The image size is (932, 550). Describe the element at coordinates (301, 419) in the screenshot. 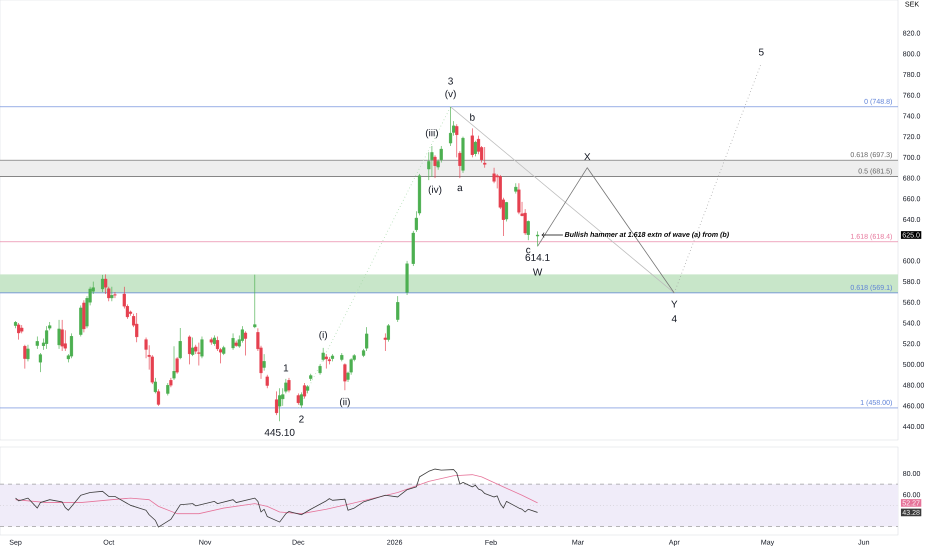

I see `annotation: 2` at that location.